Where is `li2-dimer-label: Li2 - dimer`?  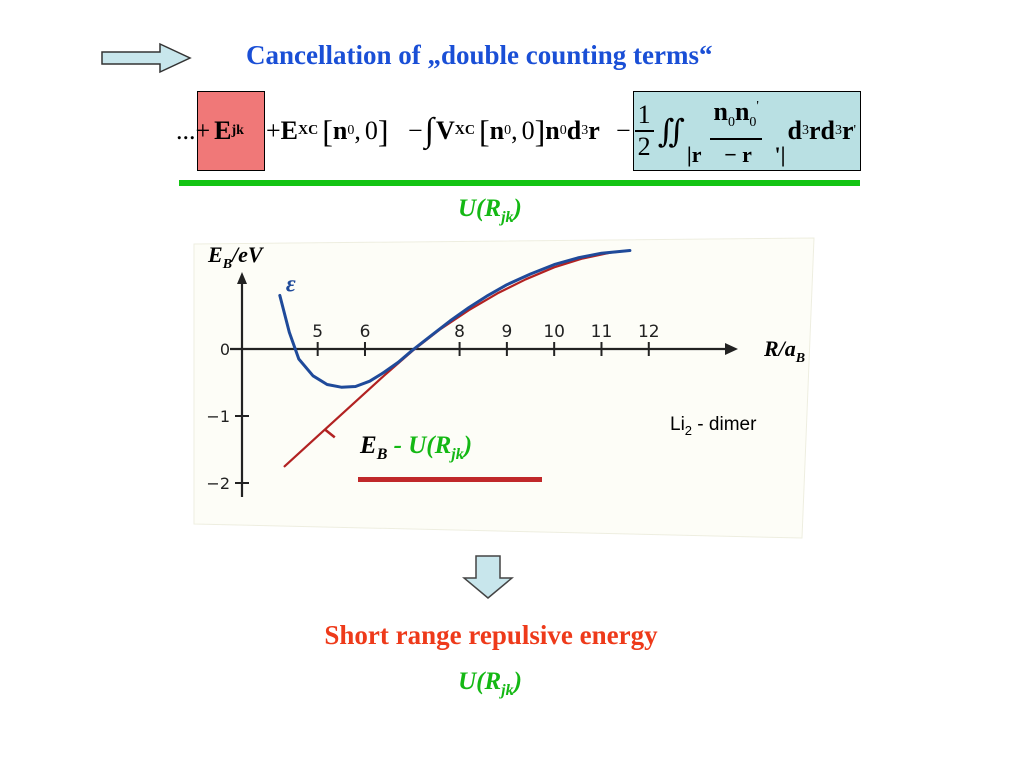
li2-dimer-label: Li2 - dimer is located at coordinates (713, 426).